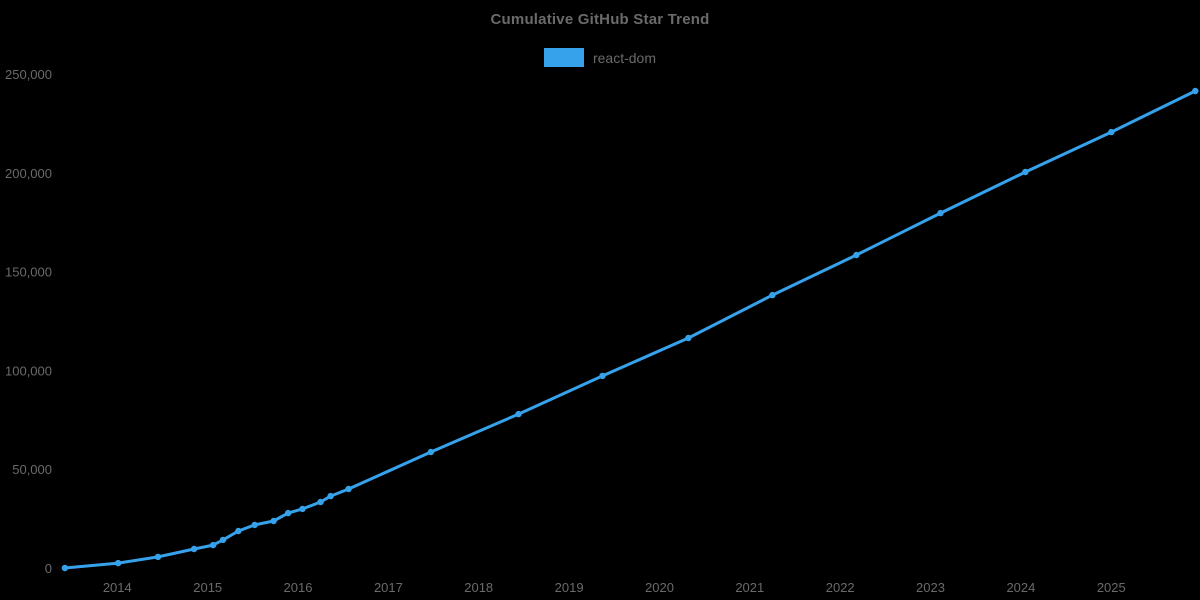 This screenshot has width=1200, height=600. What do you see at coordinates (117, 587) in the screenshot?
I see `x-tick-label: 2014` at bounding box center [117, 587].